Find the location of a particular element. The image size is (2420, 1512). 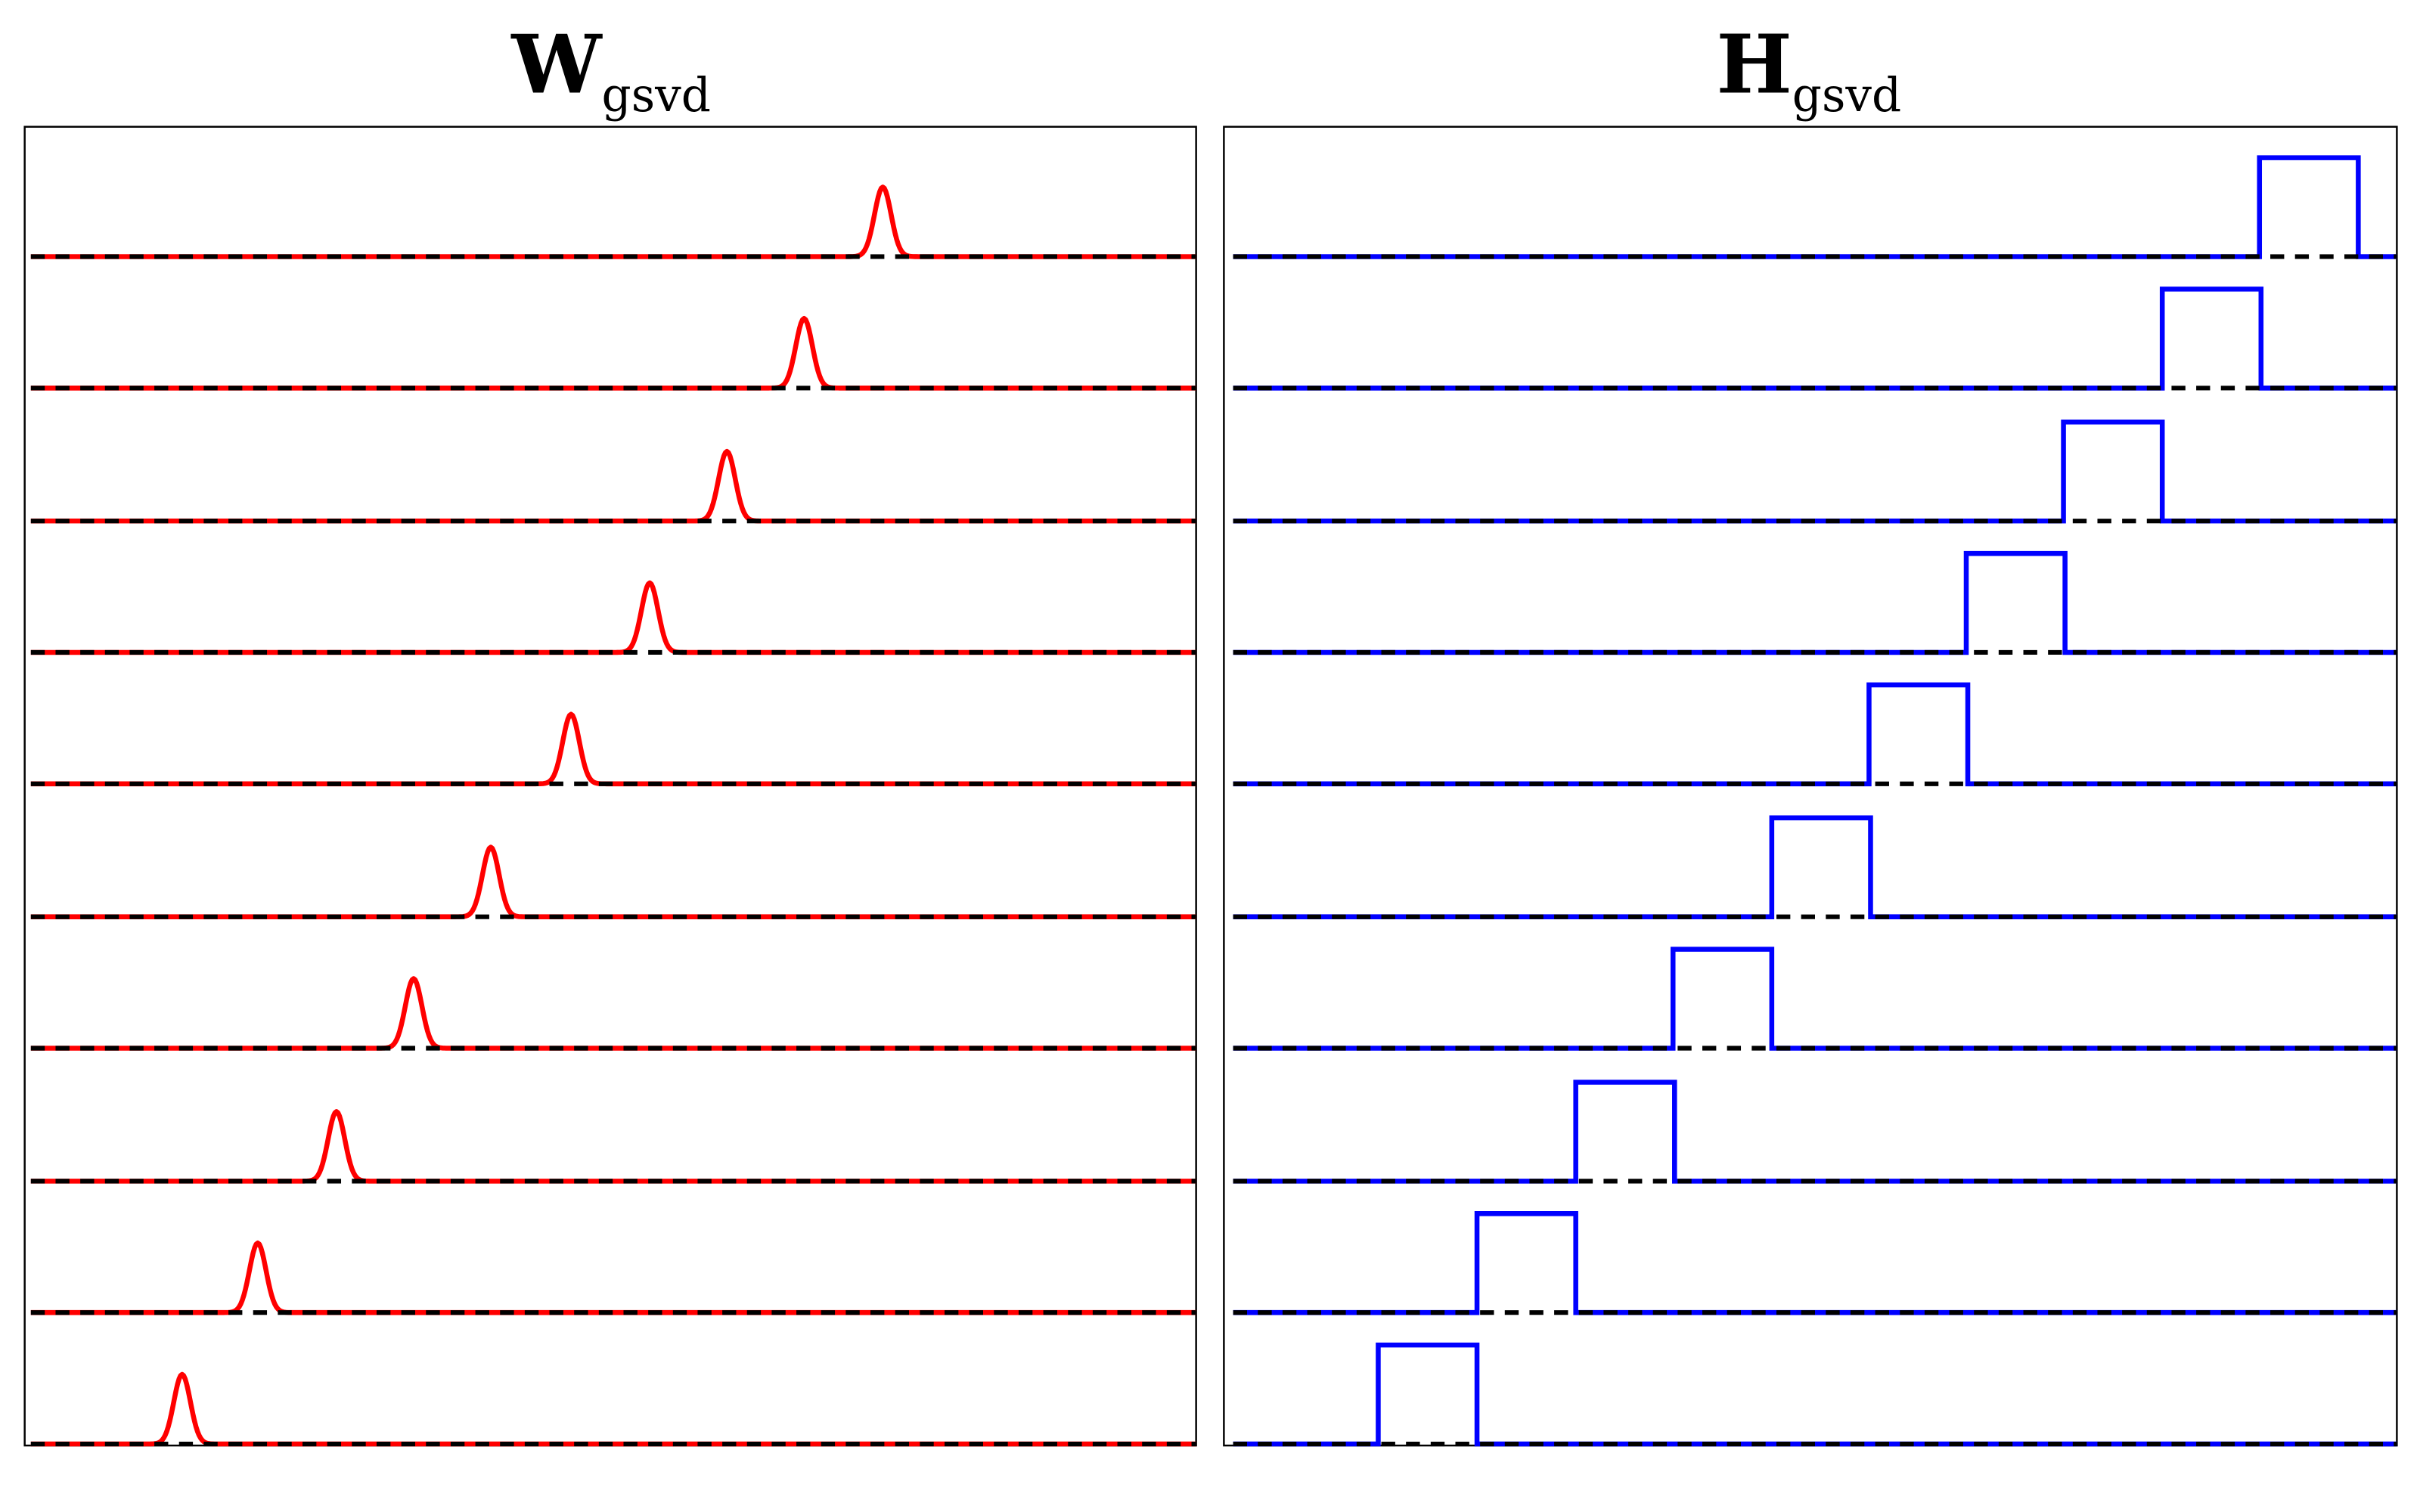

right-title-subscript: gsvd is located at coordinates (1846, 95).